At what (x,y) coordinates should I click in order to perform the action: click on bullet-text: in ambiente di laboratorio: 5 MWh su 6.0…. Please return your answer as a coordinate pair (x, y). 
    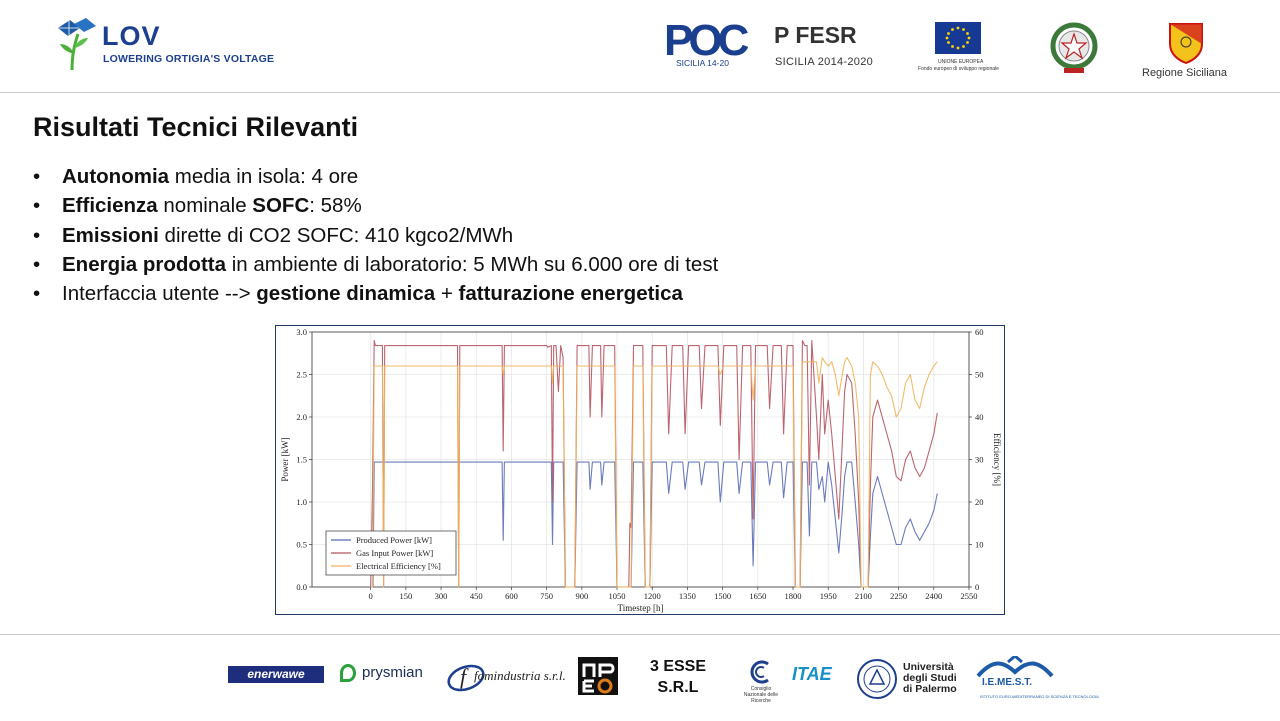
    Looking at the image, I should click on (472, 264).